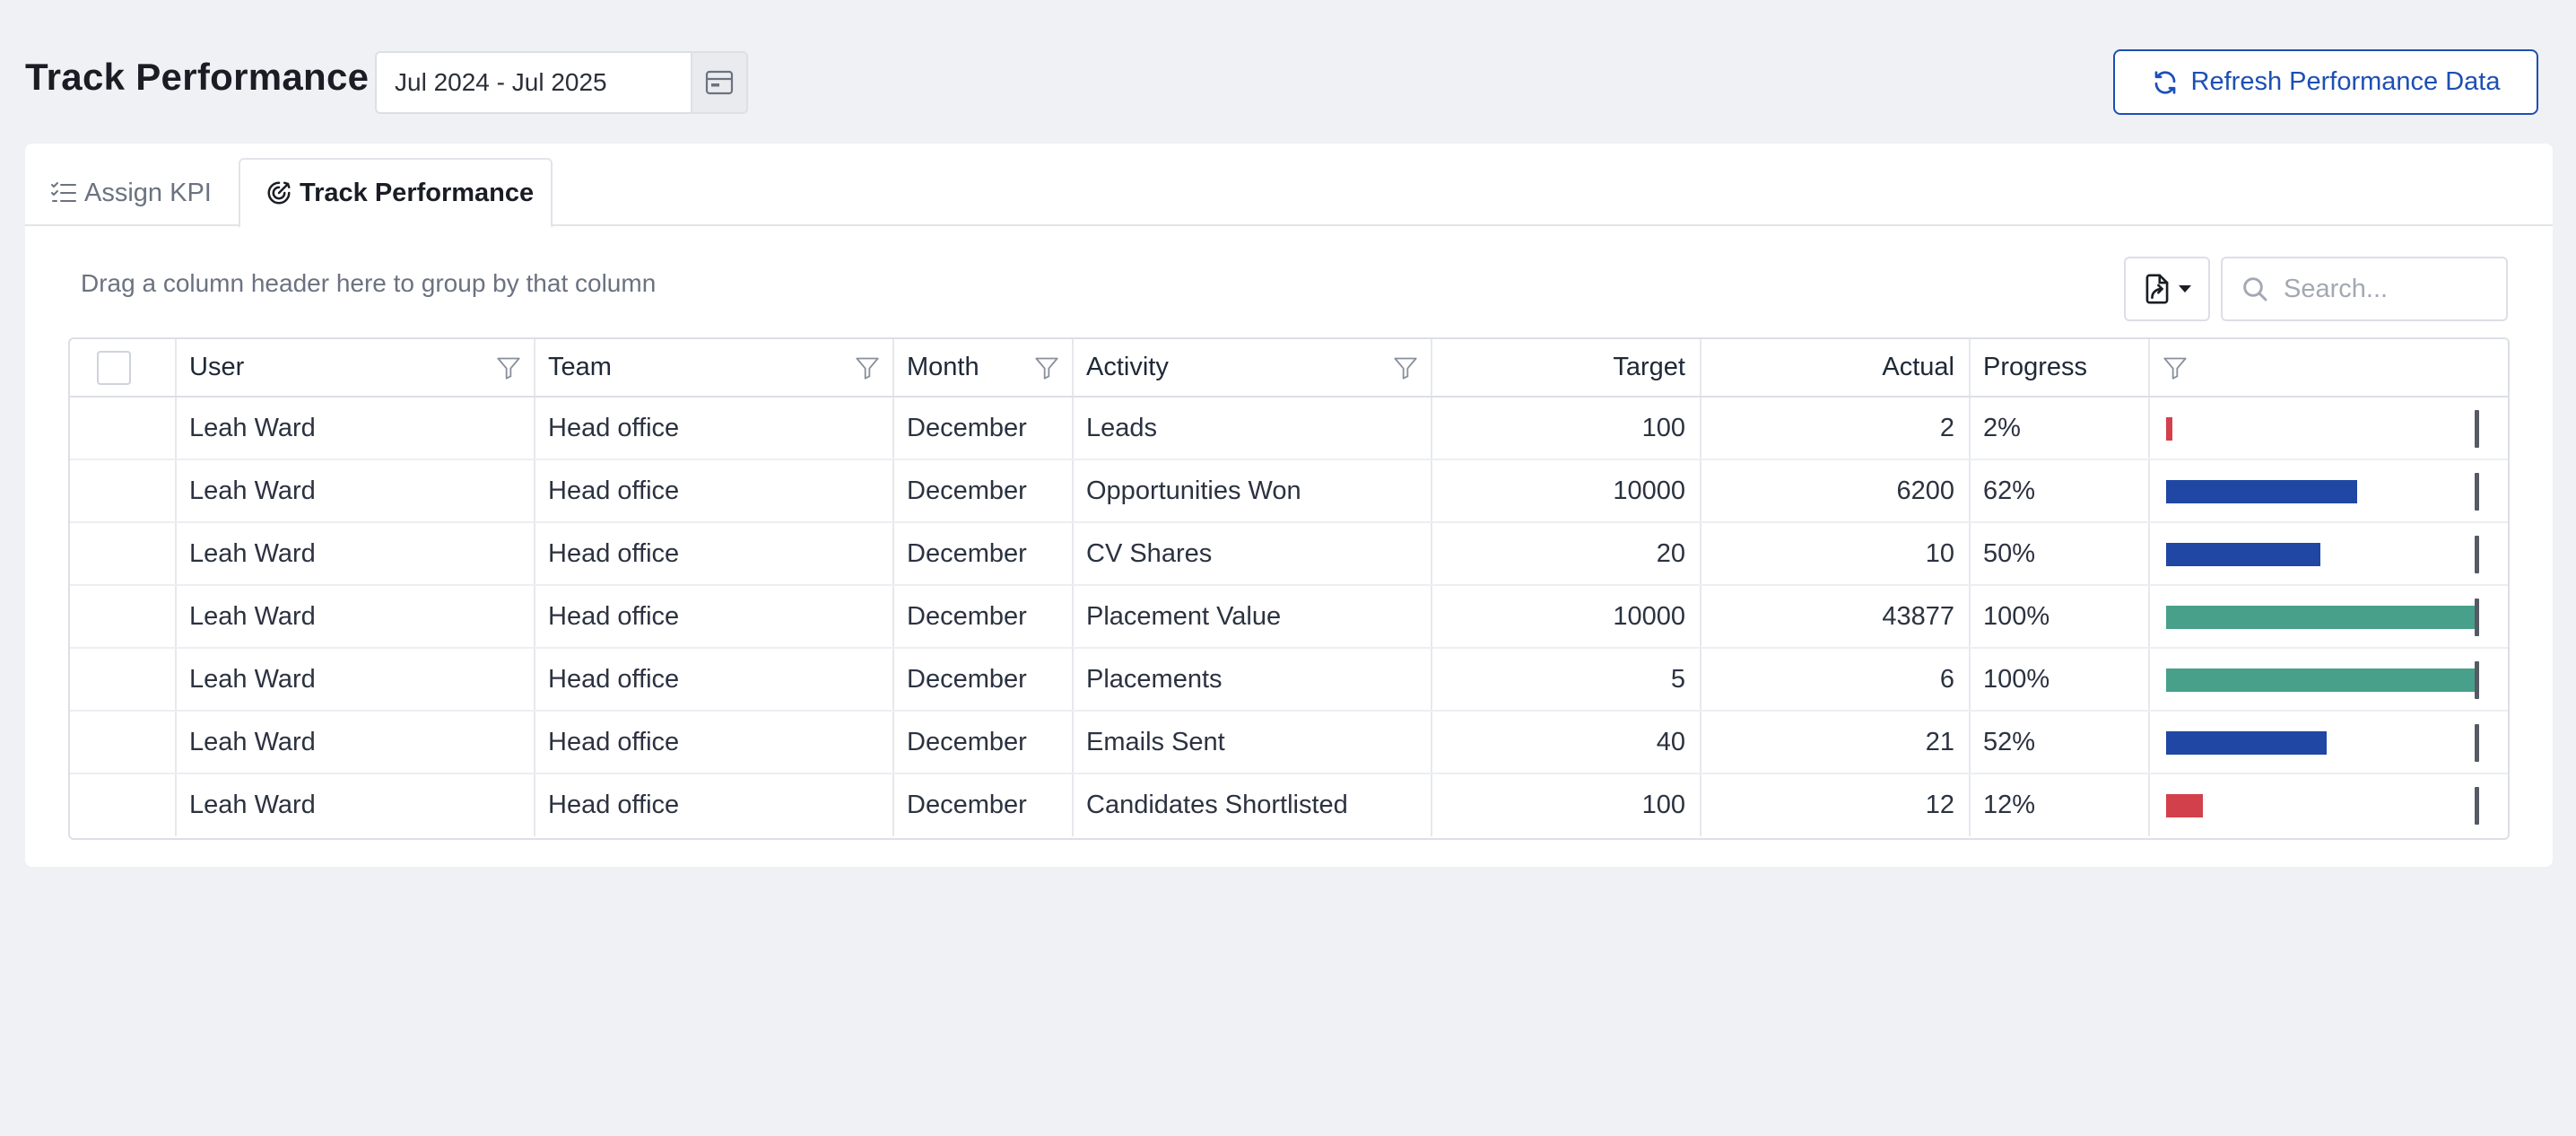 This screenshot has width=2576, height=1136. What do you see at coordinates (983, 368) in the screenshot?
I see `column-header-month: Month` at bounding box center [983, 368].